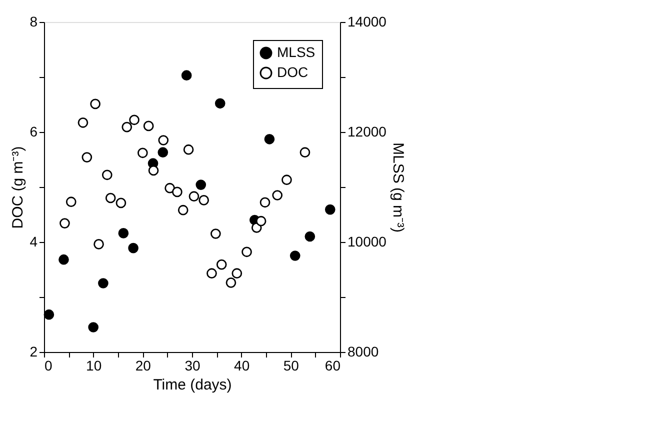 This screenshot has width=650, height=426. Describe the element at coordinates (192, 366) in the screenshot. I see `x-tick-label: 30` at that location.